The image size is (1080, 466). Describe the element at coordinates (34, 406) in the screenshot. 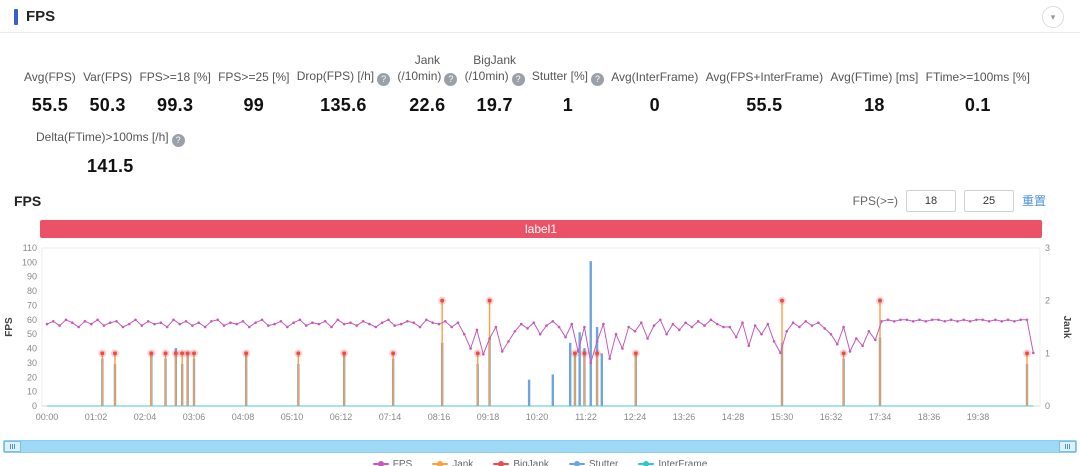

I see `y-left-tick: 0` at that location.